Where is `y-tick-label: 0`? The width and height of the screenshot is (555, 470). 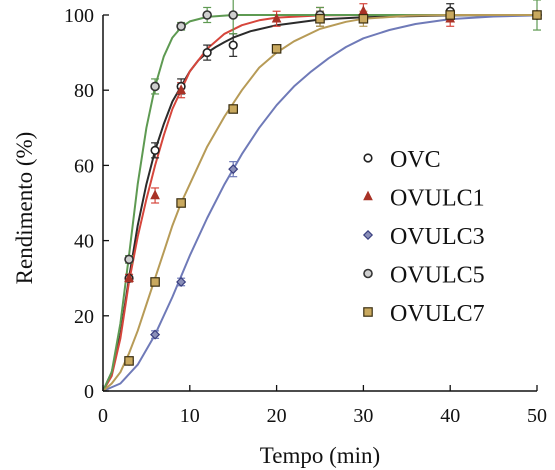 y-tick-label: 0 is located at coordinates (89, 392).